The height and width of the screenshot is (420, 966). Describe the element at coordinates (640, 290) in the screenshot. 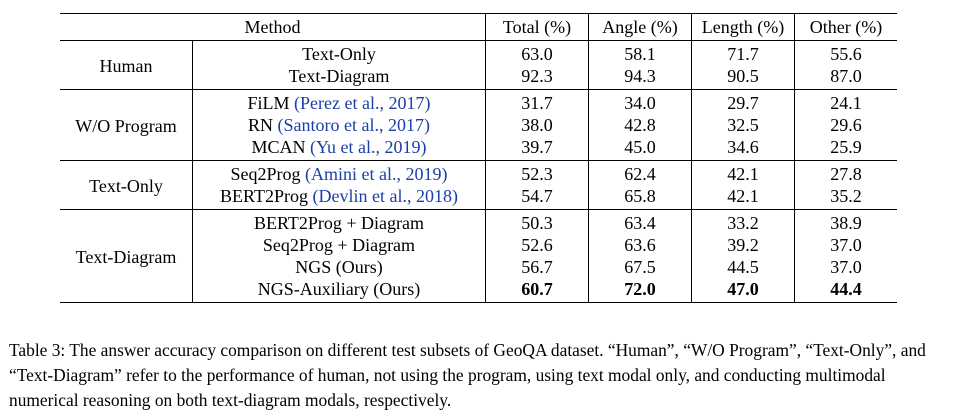

I see `angle-cell-best: 72.0` at that location.